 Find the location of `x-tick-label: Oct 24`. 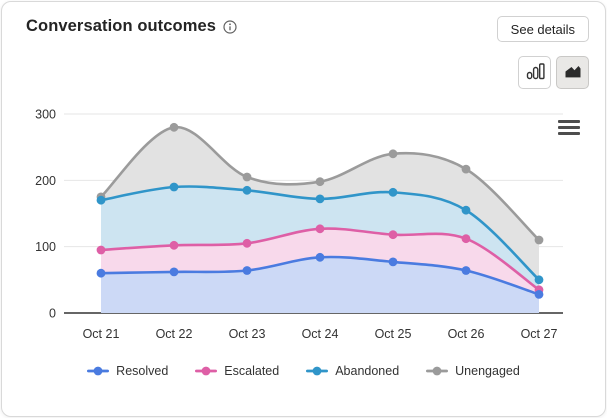

x-tick-label: Oct 24 is located at coordinates (320, 334).